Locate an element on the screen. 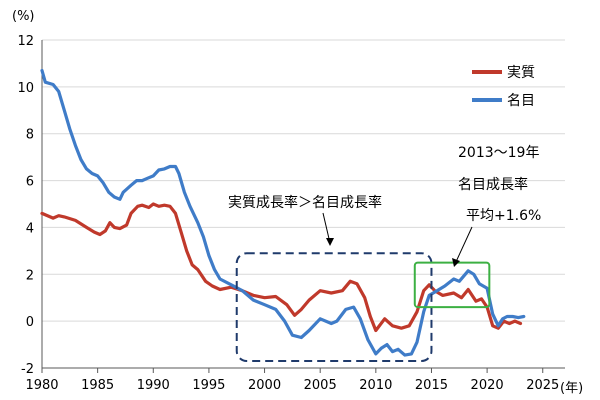  y-tick-label: 12 is located at coordinates (25, 41).